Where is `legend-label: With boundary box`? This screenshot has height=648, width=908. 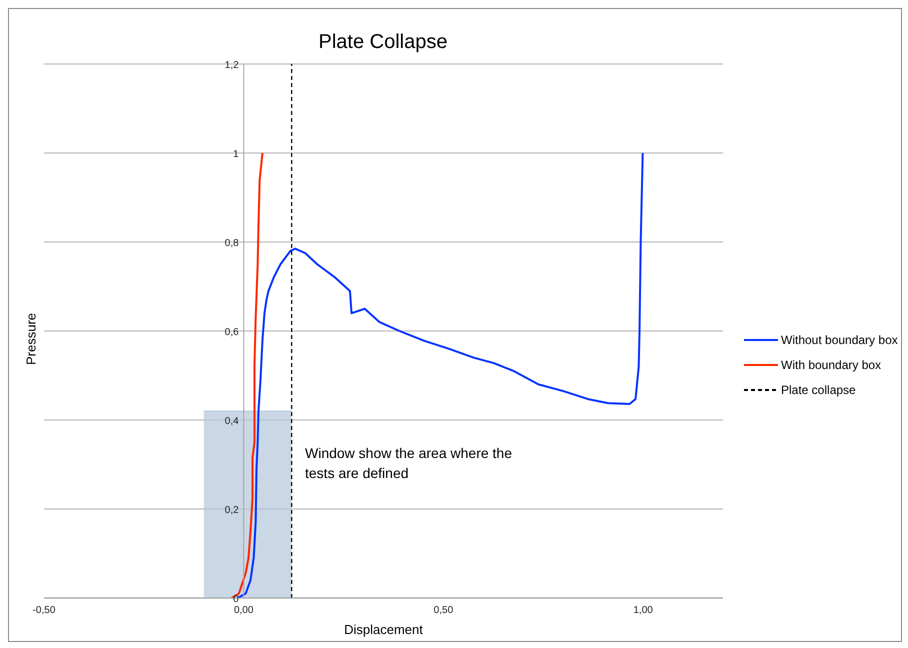
legend-label: With boundary box is located at coordinates (831, 365).